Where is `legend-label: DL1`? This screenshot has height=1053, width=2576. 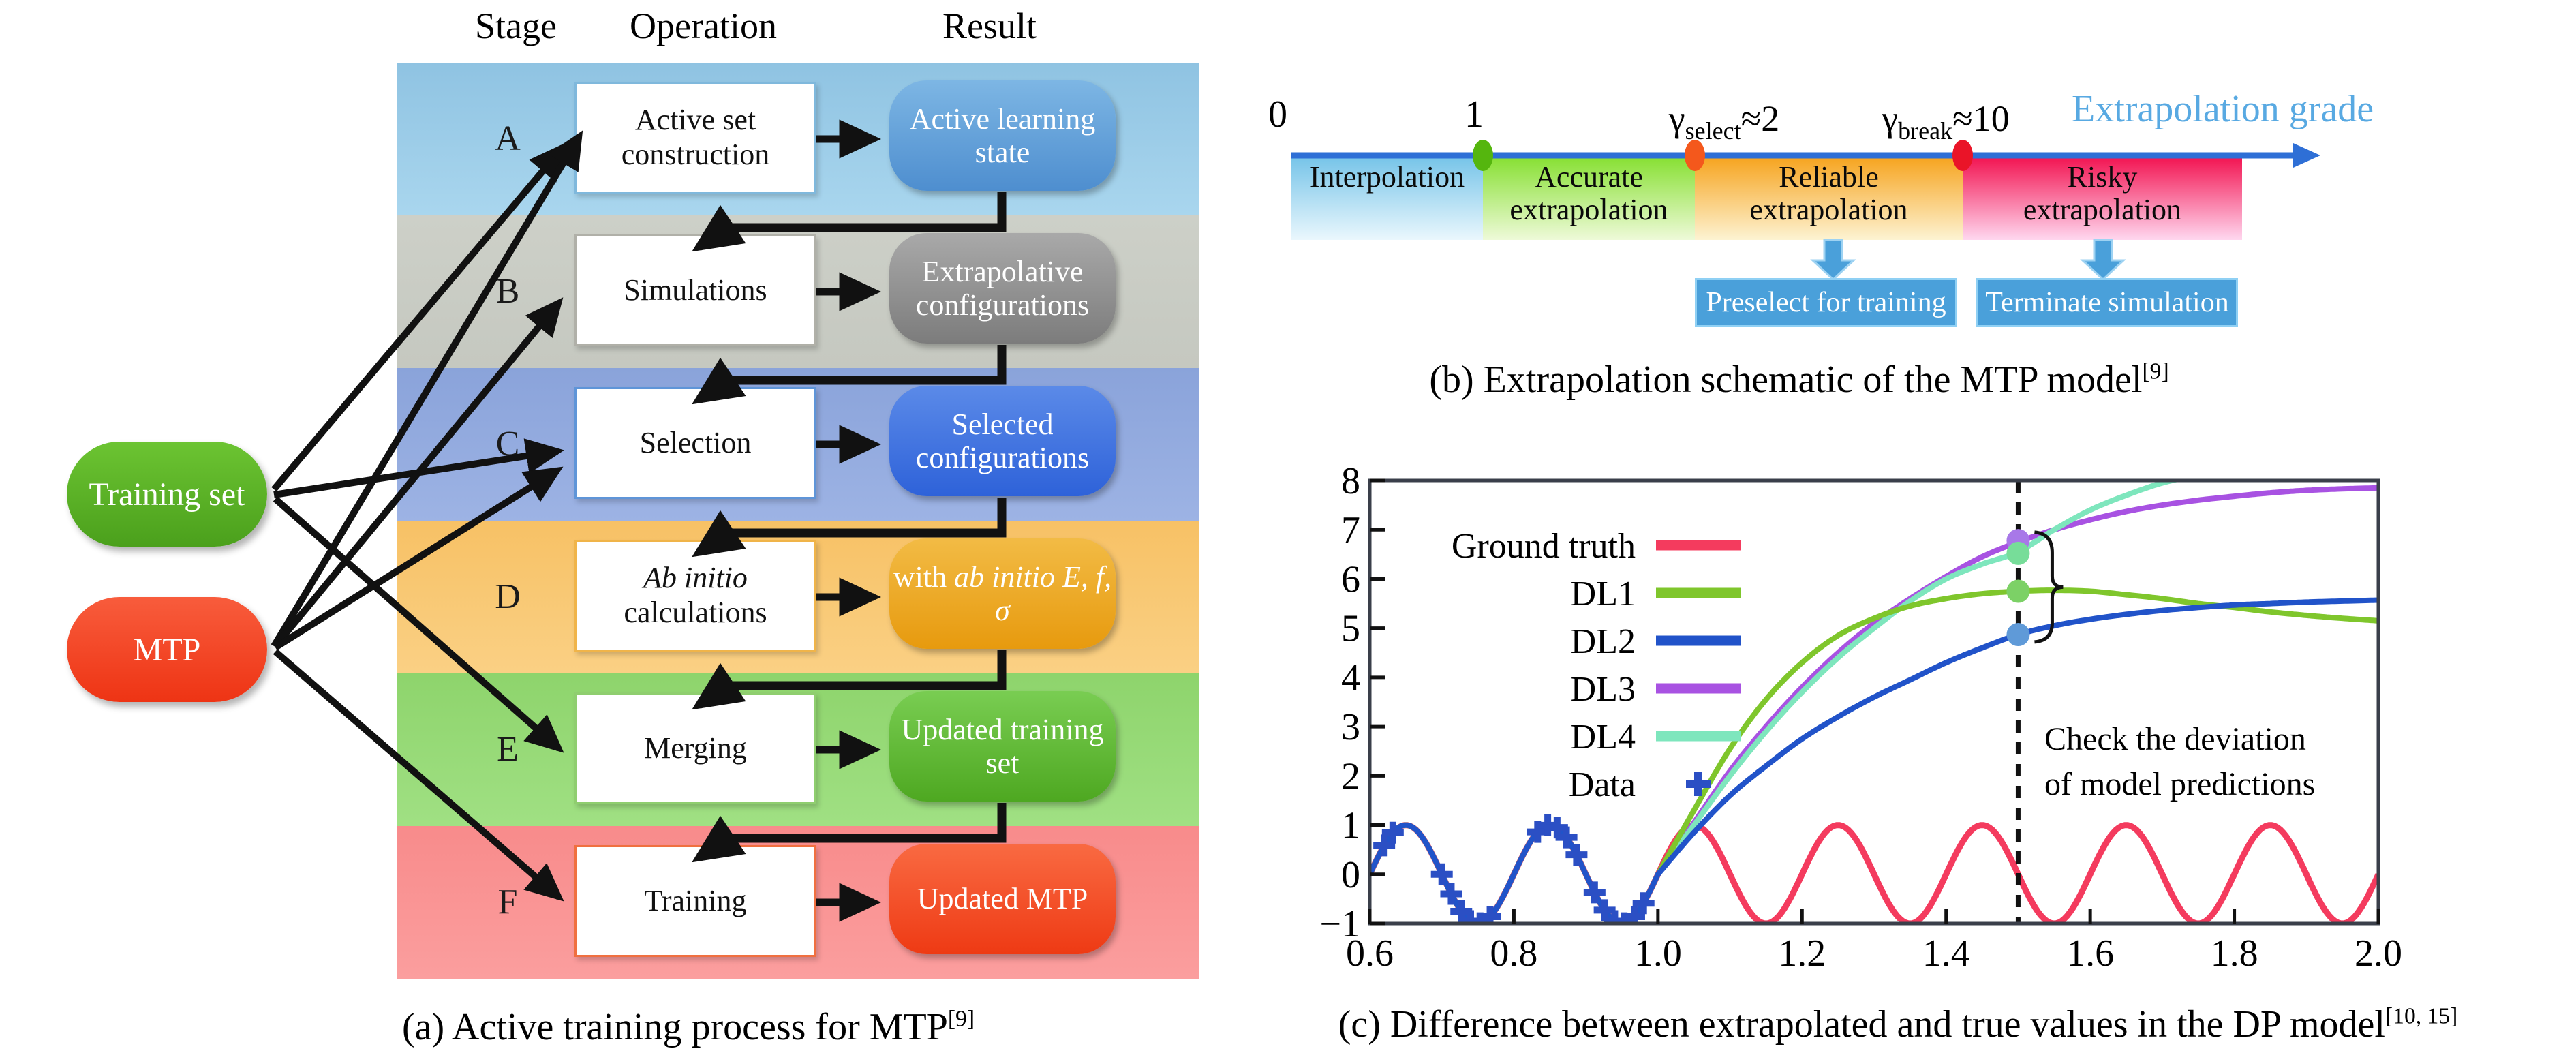
legend-label: DL1 is located at coordinates (1604, 594).